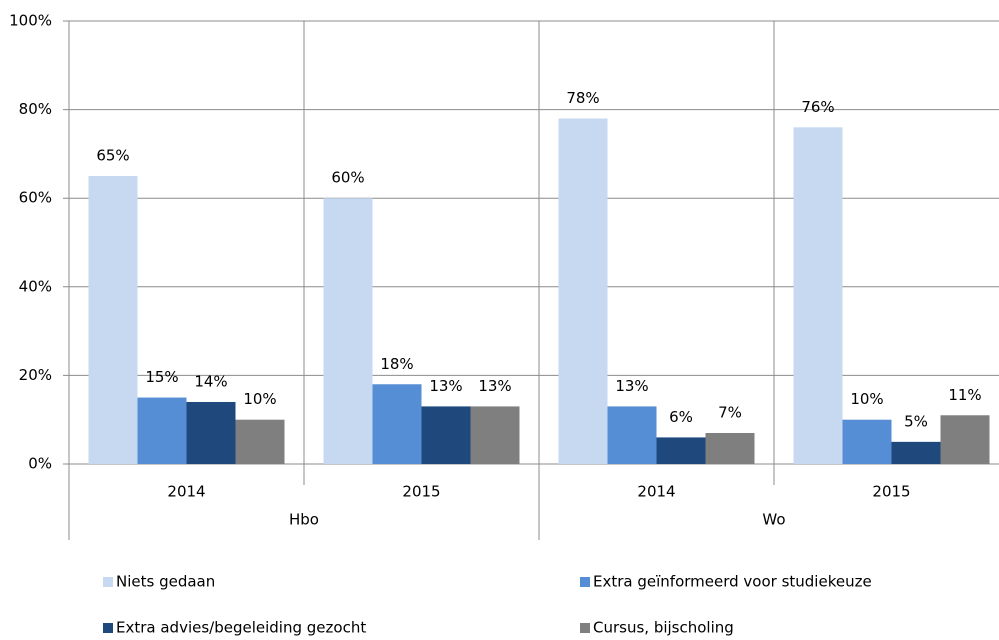 This screenshot has height=640, width=999. What do you see at coordinates (347, 178) in the screenshot?
I see `data-label: 60%` at bounding box center [347, 178].